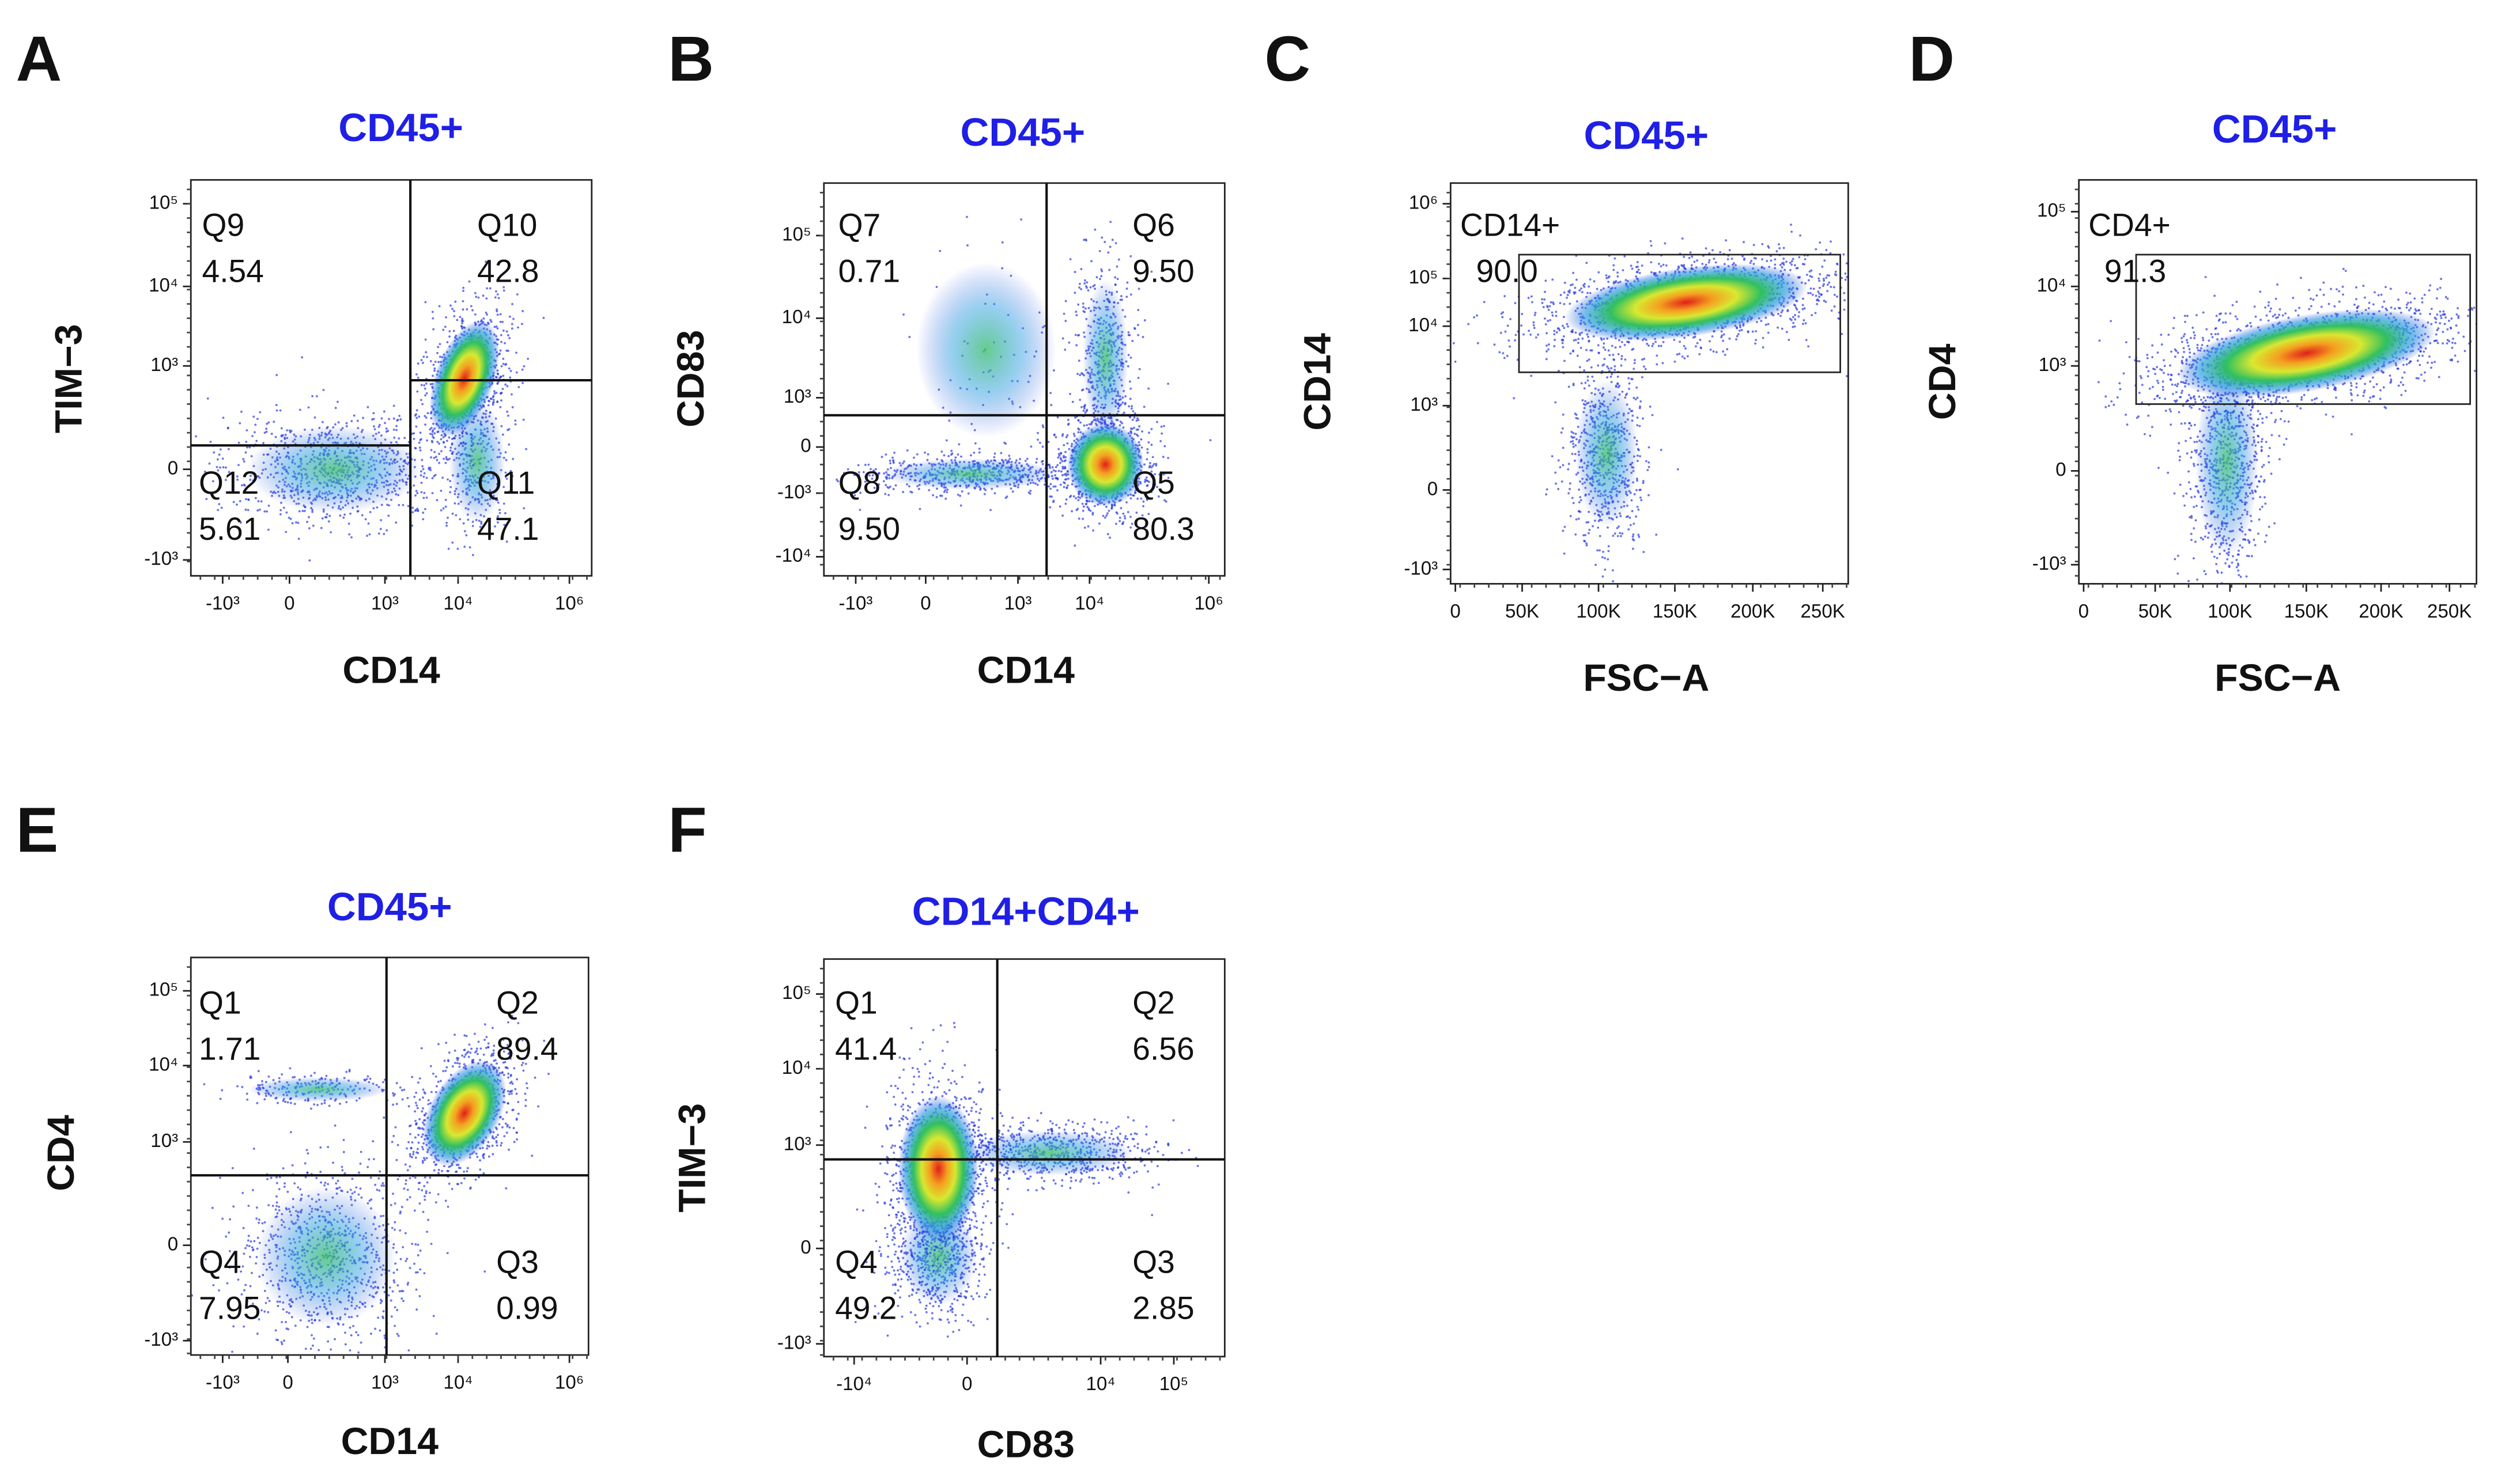 This screenshot has width=2494, height=1484. Describe the element at coordinates (508, 271) in the screenshot. I see `gate-percent: 42.8` at that location.